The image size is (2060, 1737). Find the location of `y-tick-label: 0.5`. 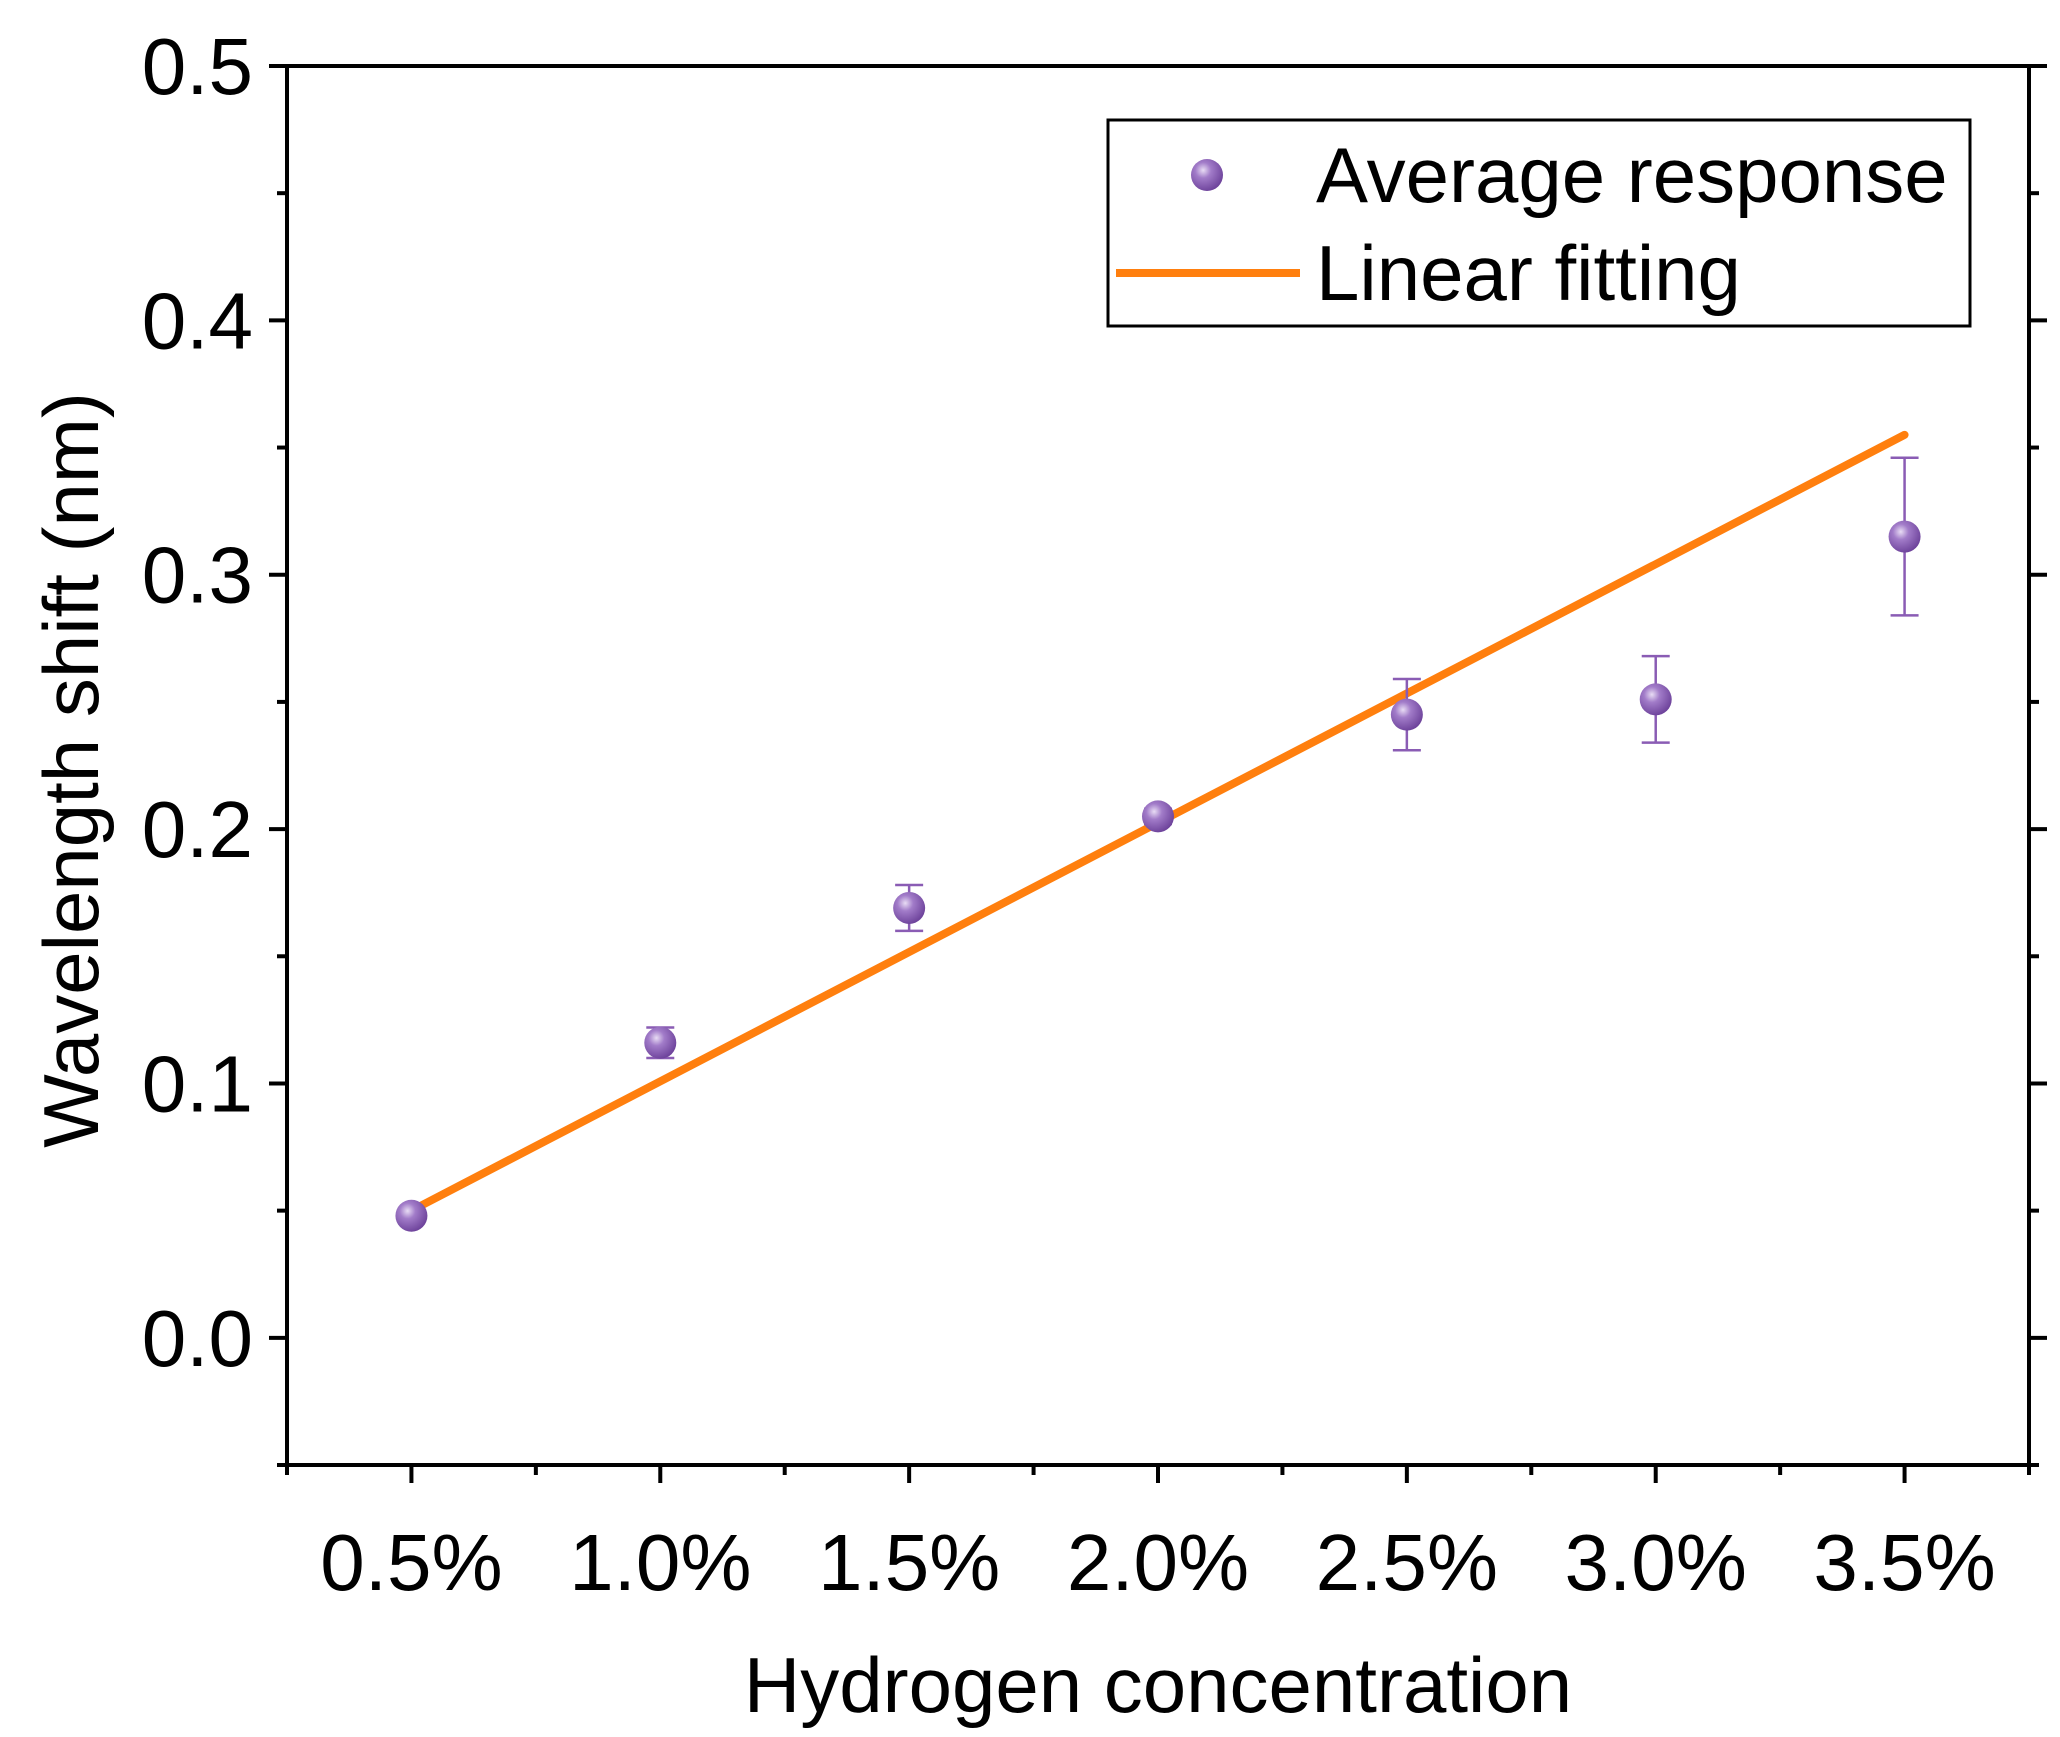

y-tick-label: 0.5 is located at coordinates (197, 66).